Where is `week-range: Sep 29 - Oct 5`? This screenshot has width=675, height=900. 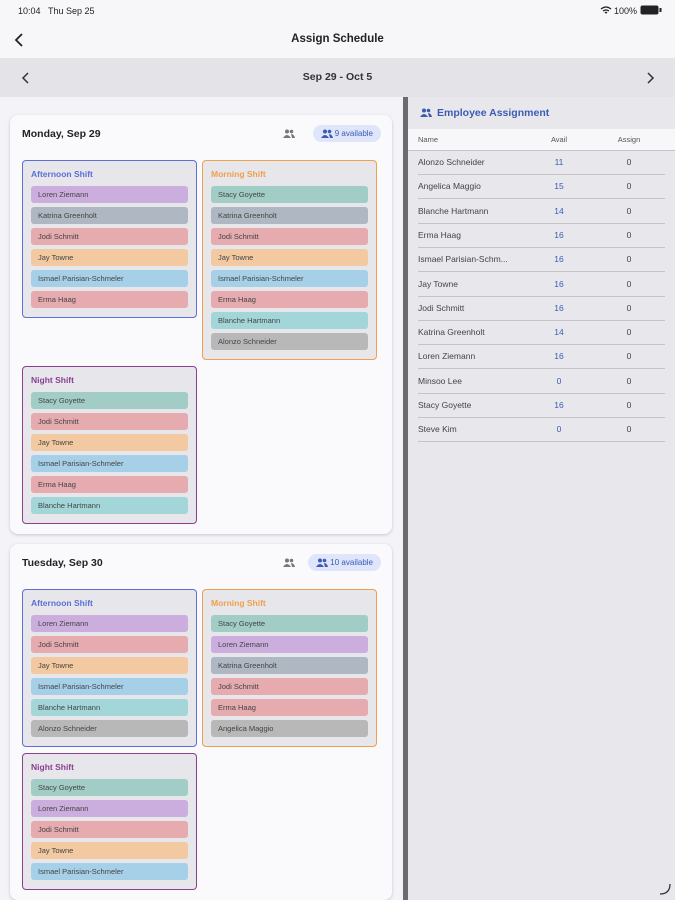
week-range: Sep 29 - Oct 5 is located at coordinates (337, 77).